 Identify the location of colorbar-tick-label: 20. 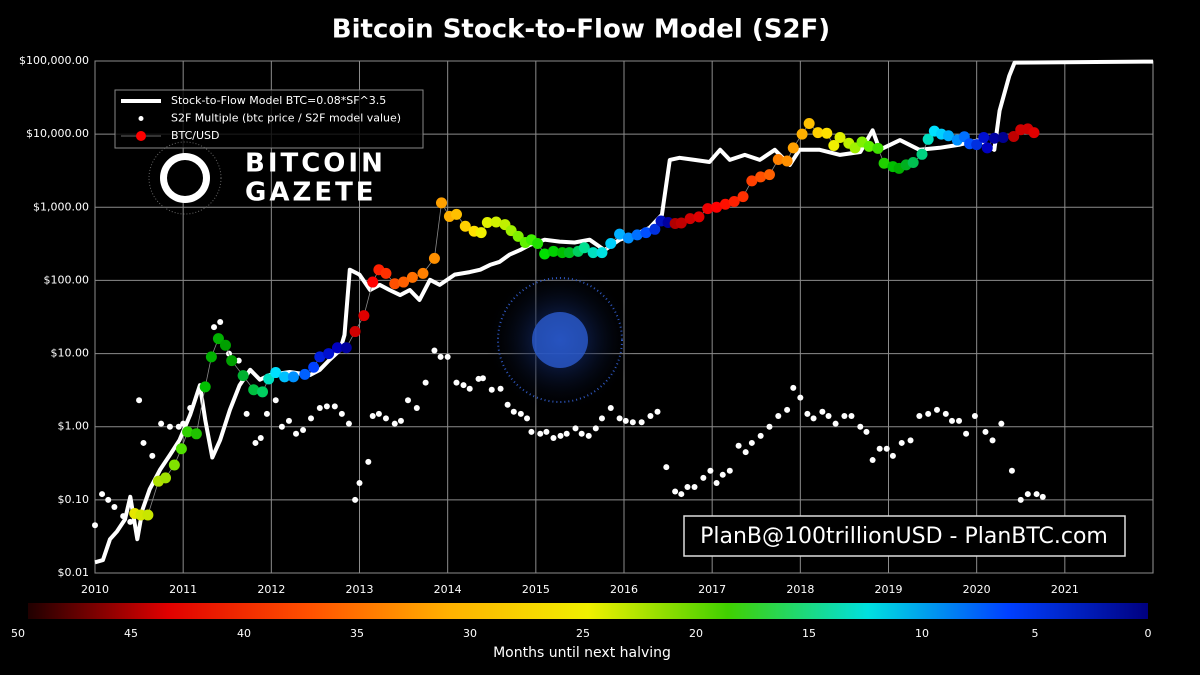
(696, 633).